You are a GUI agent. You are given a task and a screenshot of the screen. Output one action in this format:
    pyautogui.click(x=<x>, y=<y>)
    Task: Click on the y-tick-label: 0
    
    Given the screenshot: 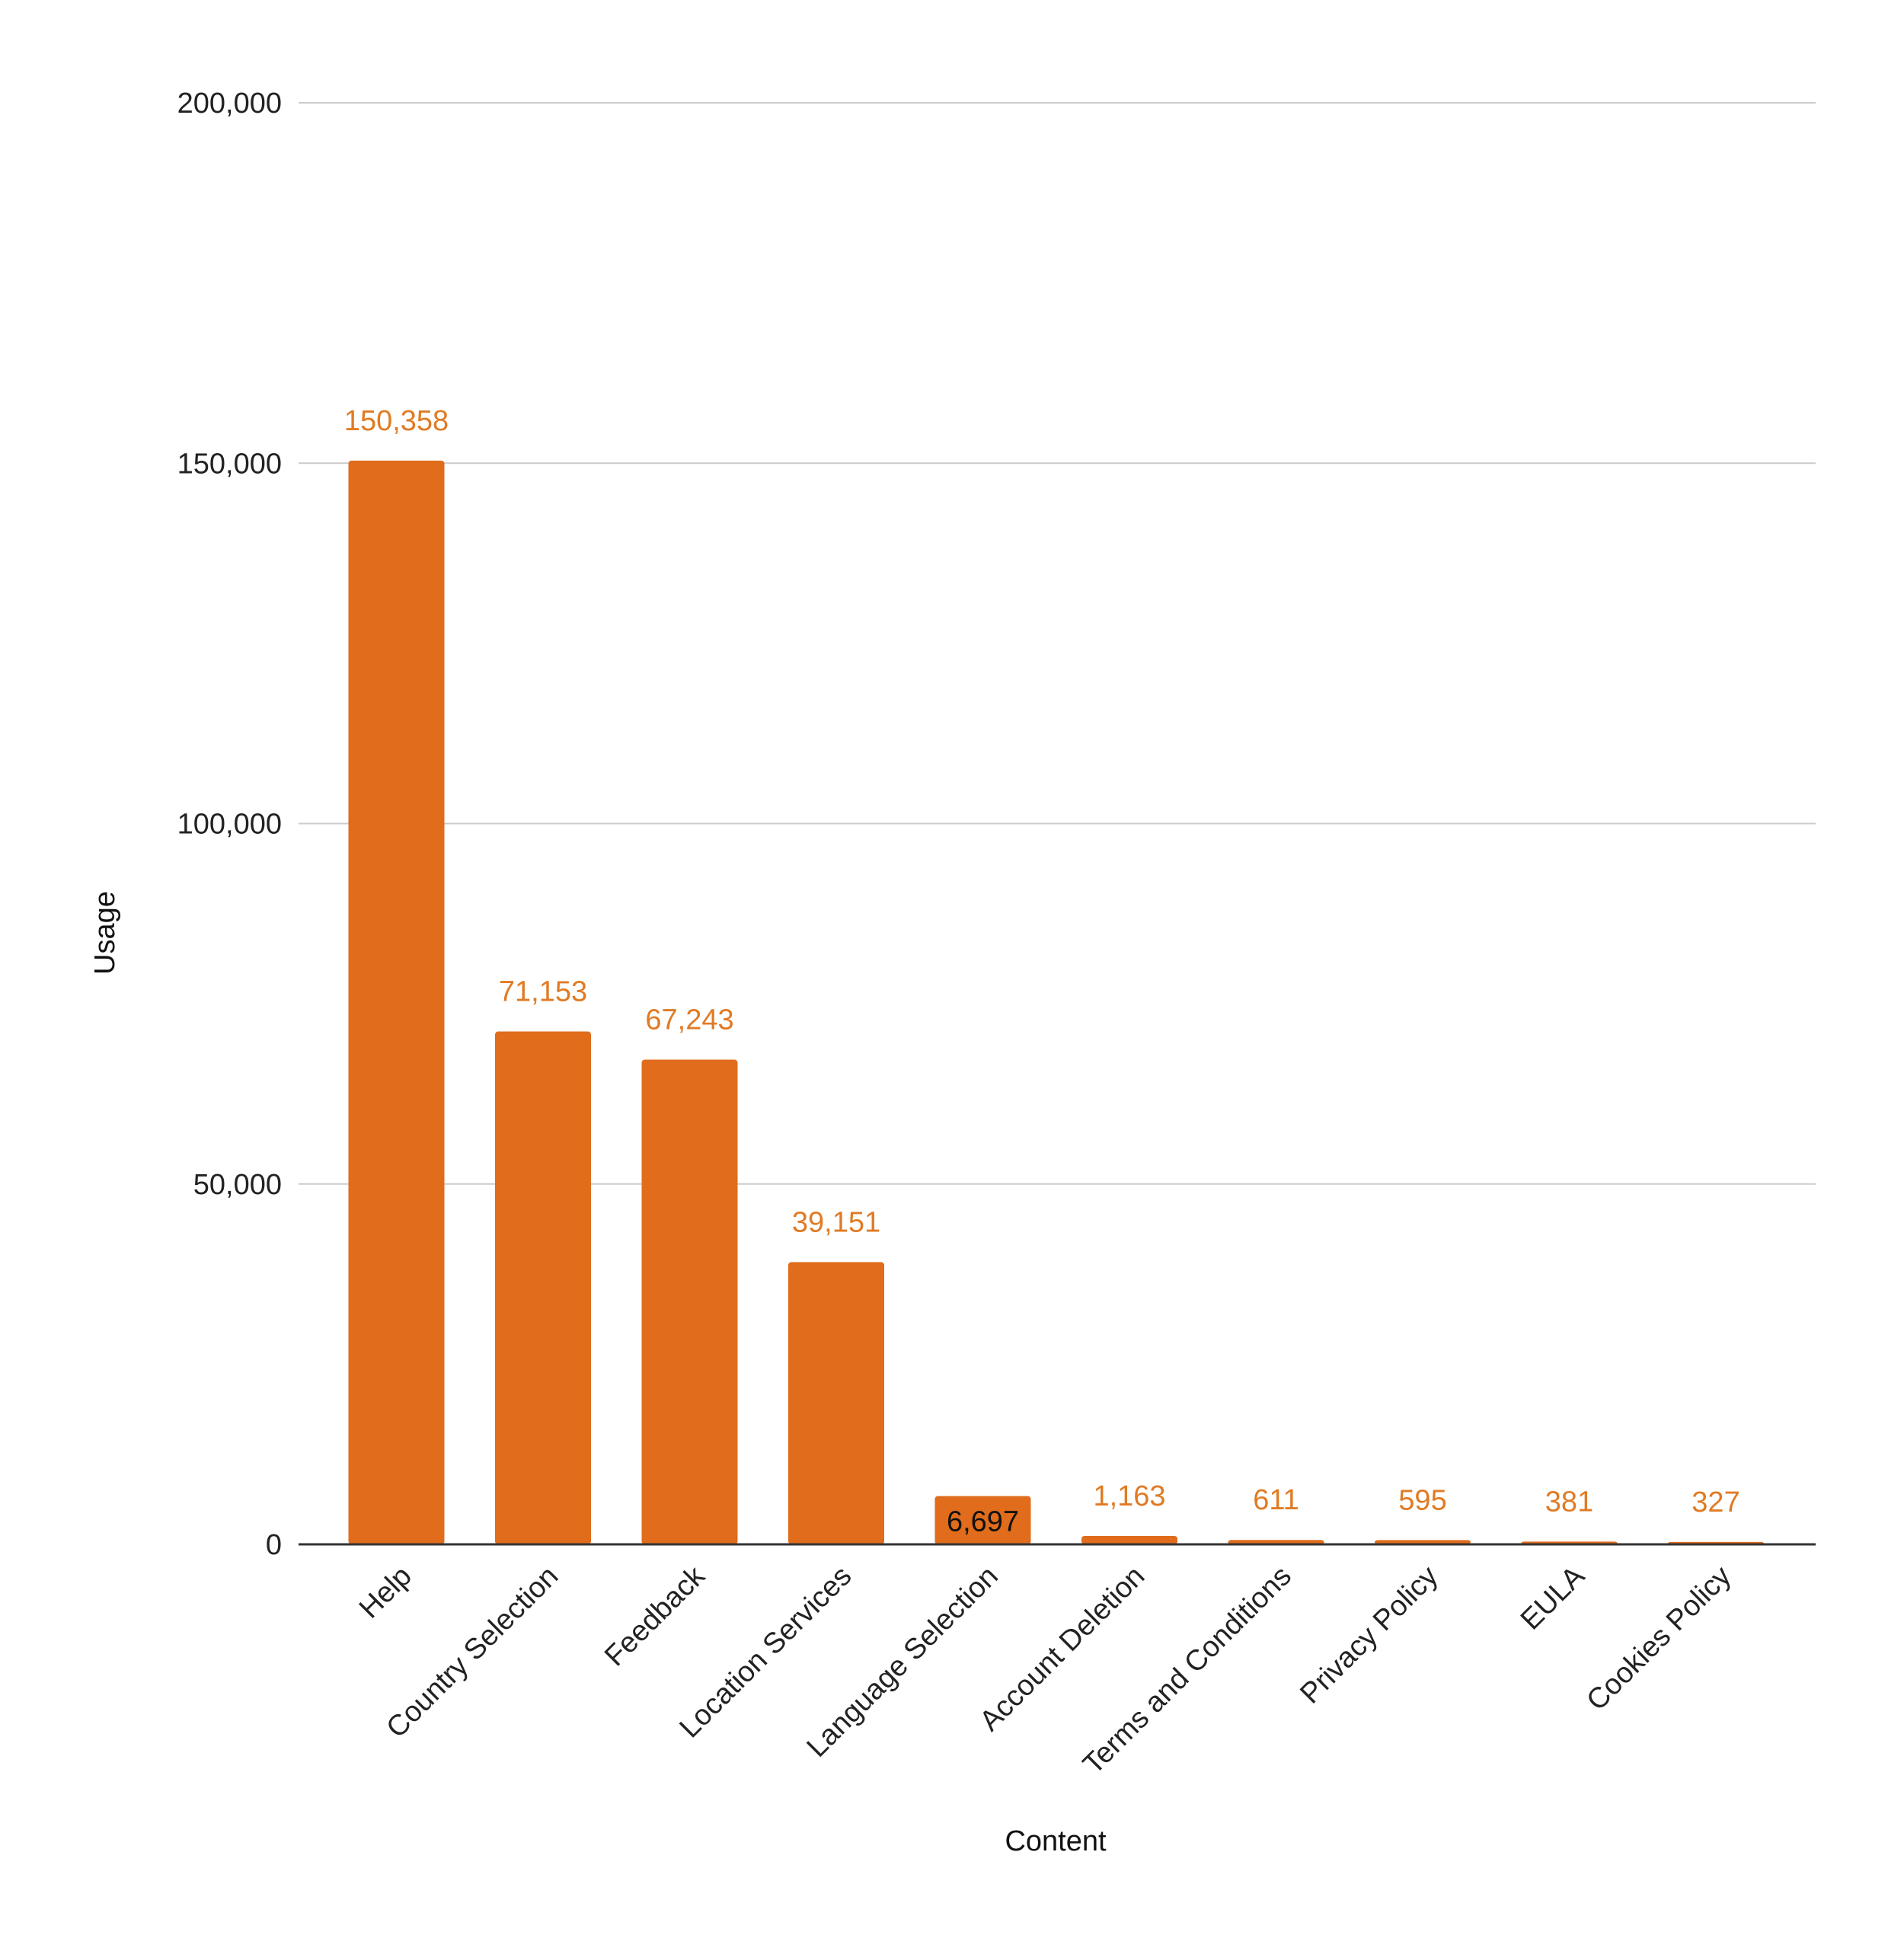 What is the action you would take?
    pyautogui.click(x=274, y=1545)
    